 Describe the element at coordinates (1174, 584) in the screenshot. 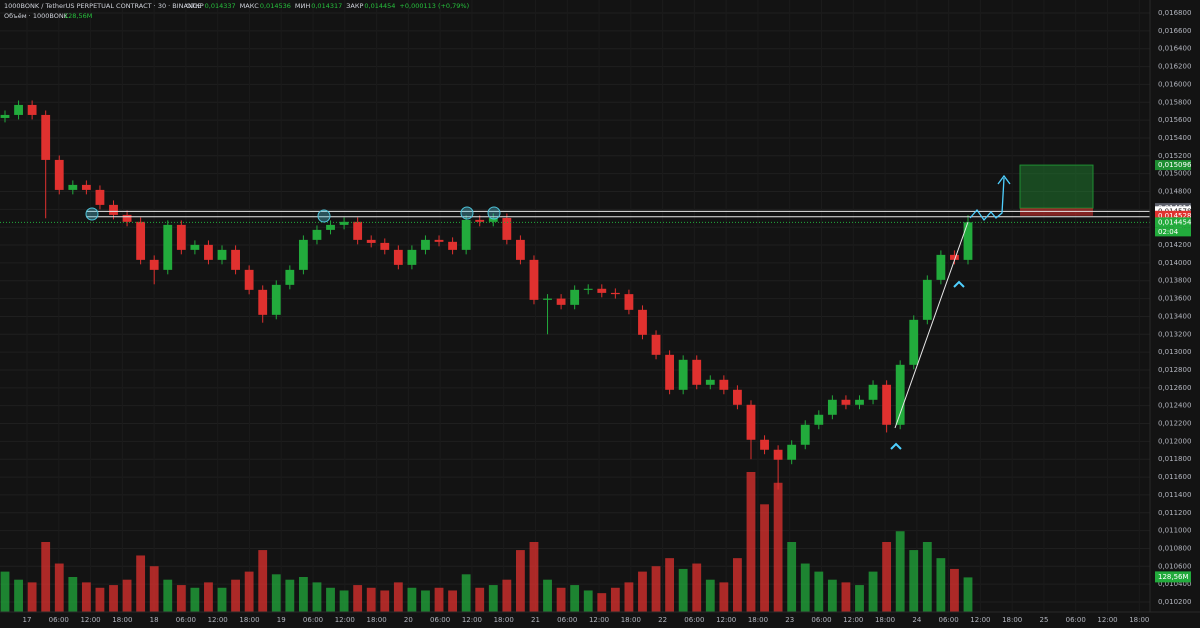

I see `y-tick-label: 0,010400` at that location.